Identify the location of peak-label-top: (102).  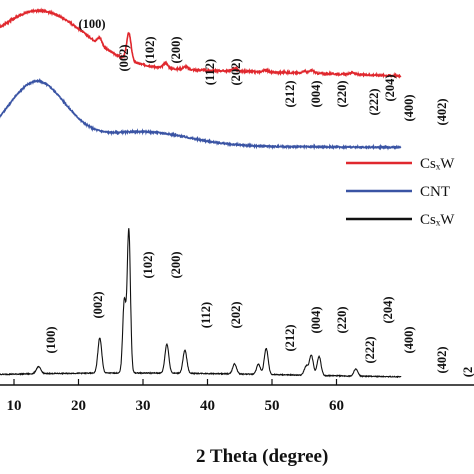
(150, 49).